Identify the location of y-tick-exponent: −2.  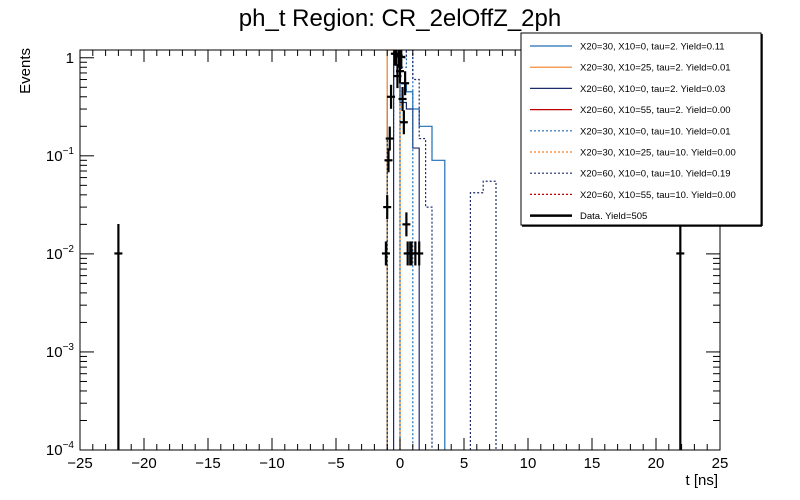
(69, 249).